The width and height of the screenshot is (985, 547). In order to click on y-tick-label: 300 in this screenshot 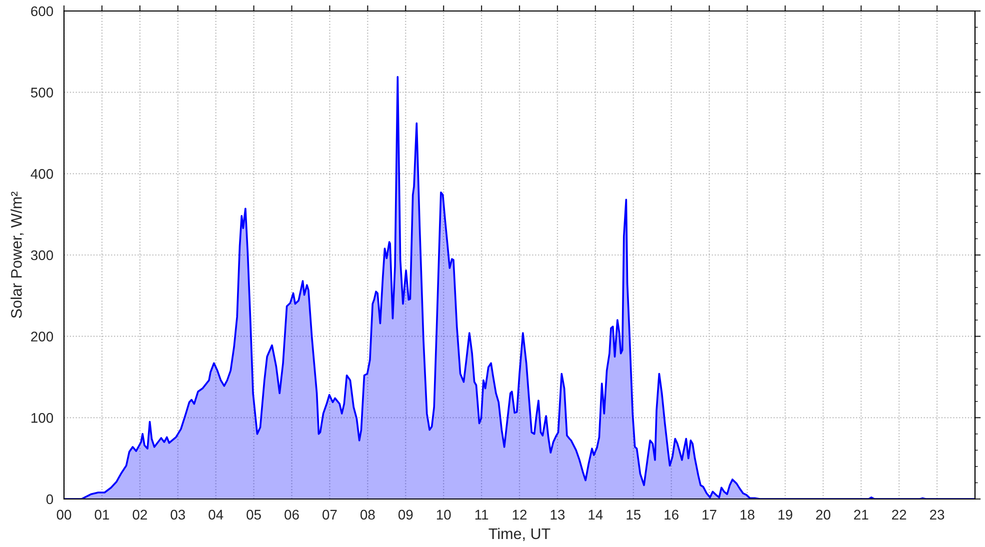, I will do `click(42, 255)`.